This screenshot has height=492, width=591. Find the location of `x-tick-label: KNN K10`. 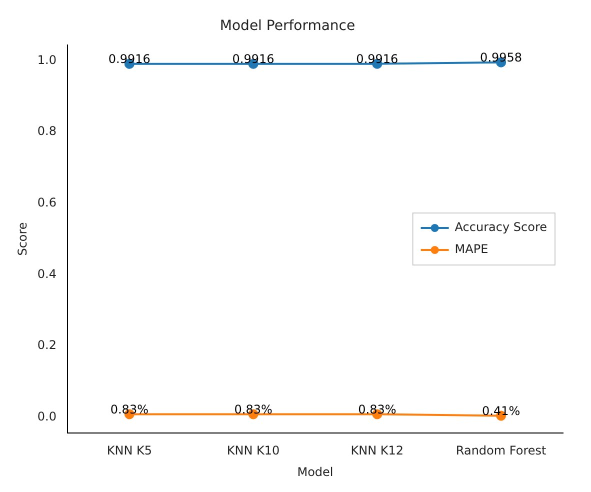

x-tick-label: KNN K10 is located at coordinates (253, 451).